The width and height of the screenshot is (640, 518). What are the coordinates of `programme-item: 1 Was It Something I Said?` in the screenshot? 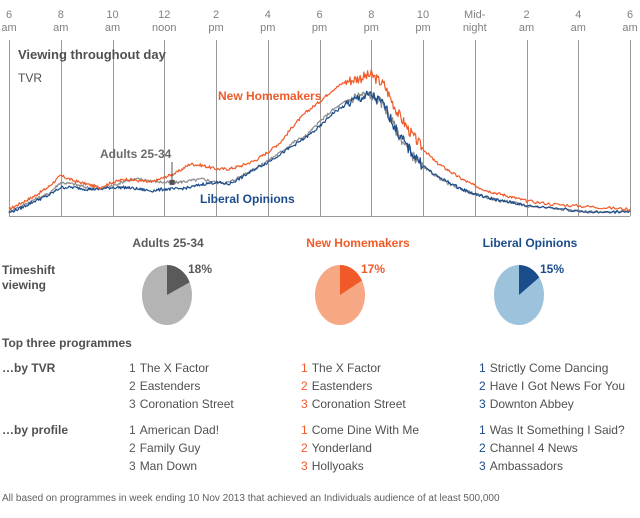 It's located at (552, 430).